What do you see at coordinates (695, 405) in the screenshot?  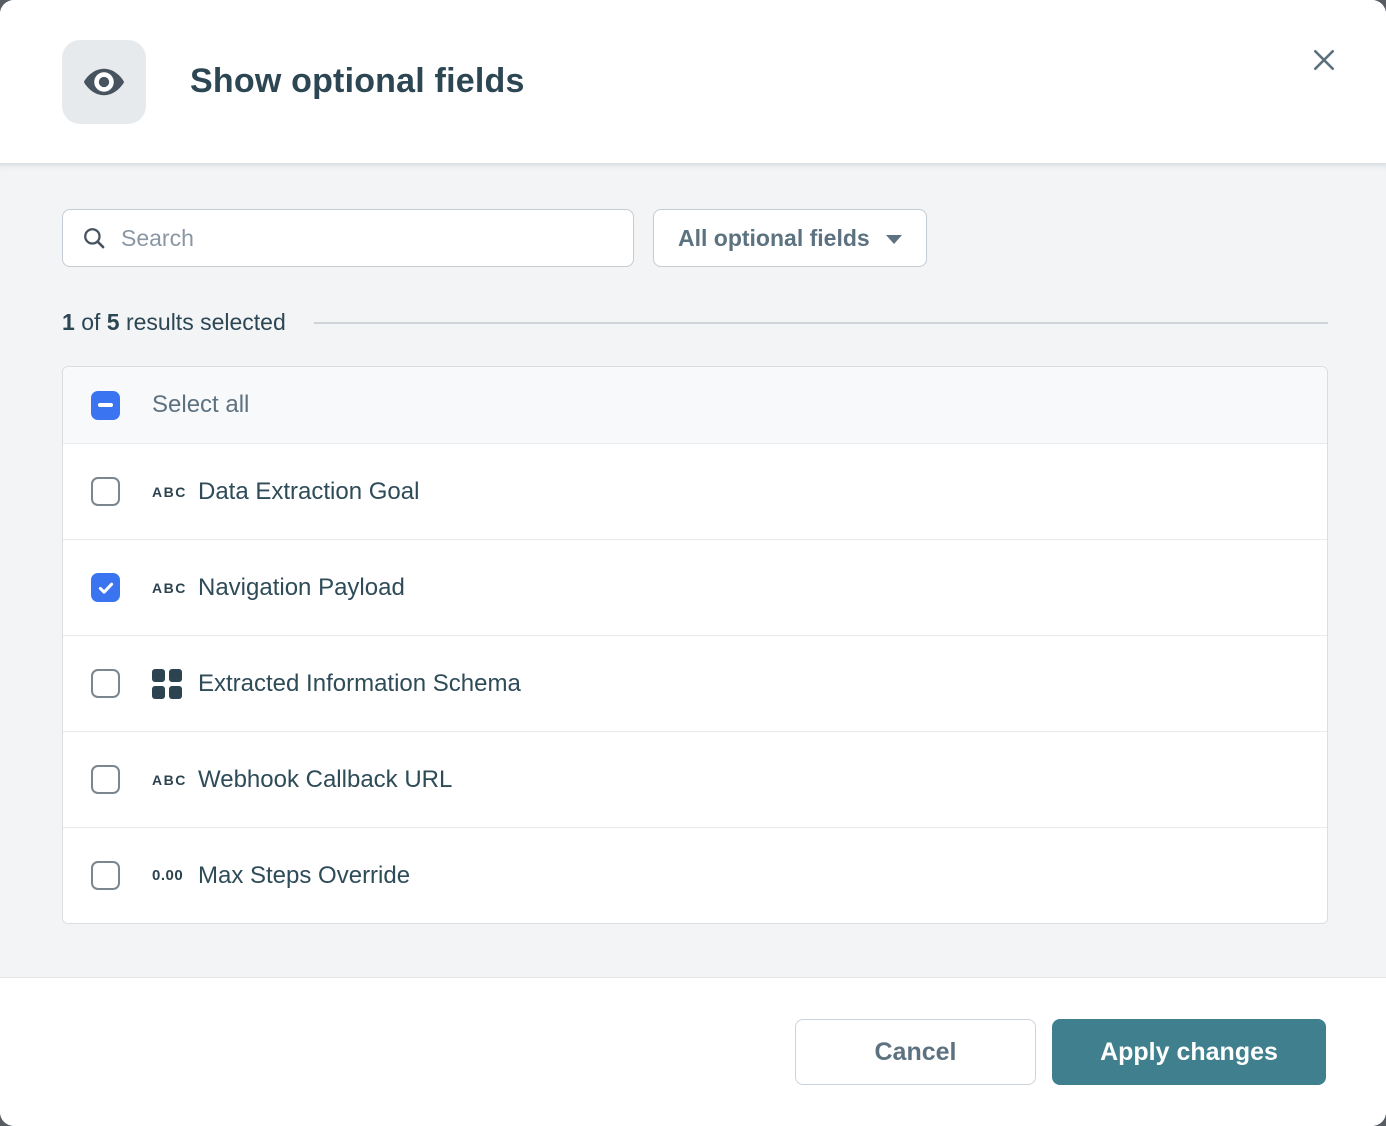 I see `select-all-row: Select all` at bounding box center [695, 405].